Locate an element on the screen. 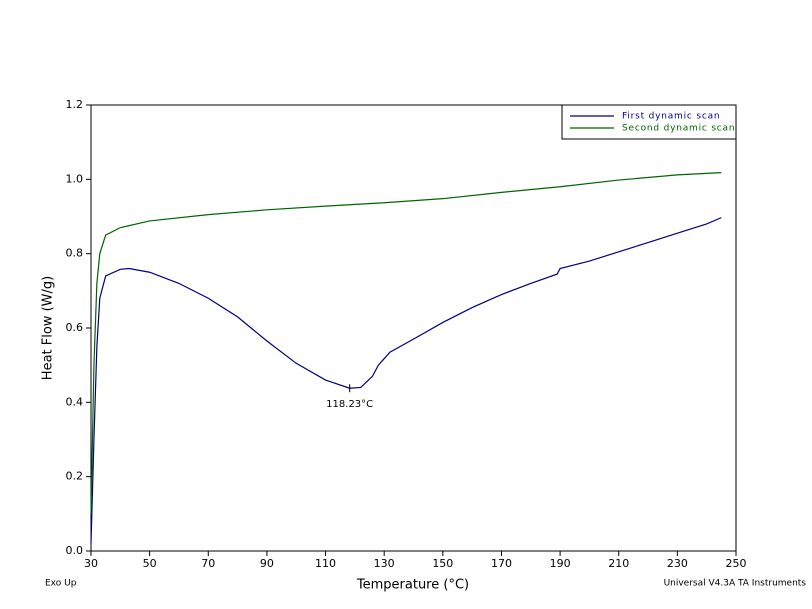  x-tick-label: 30 is located at coordinates (91, 563).